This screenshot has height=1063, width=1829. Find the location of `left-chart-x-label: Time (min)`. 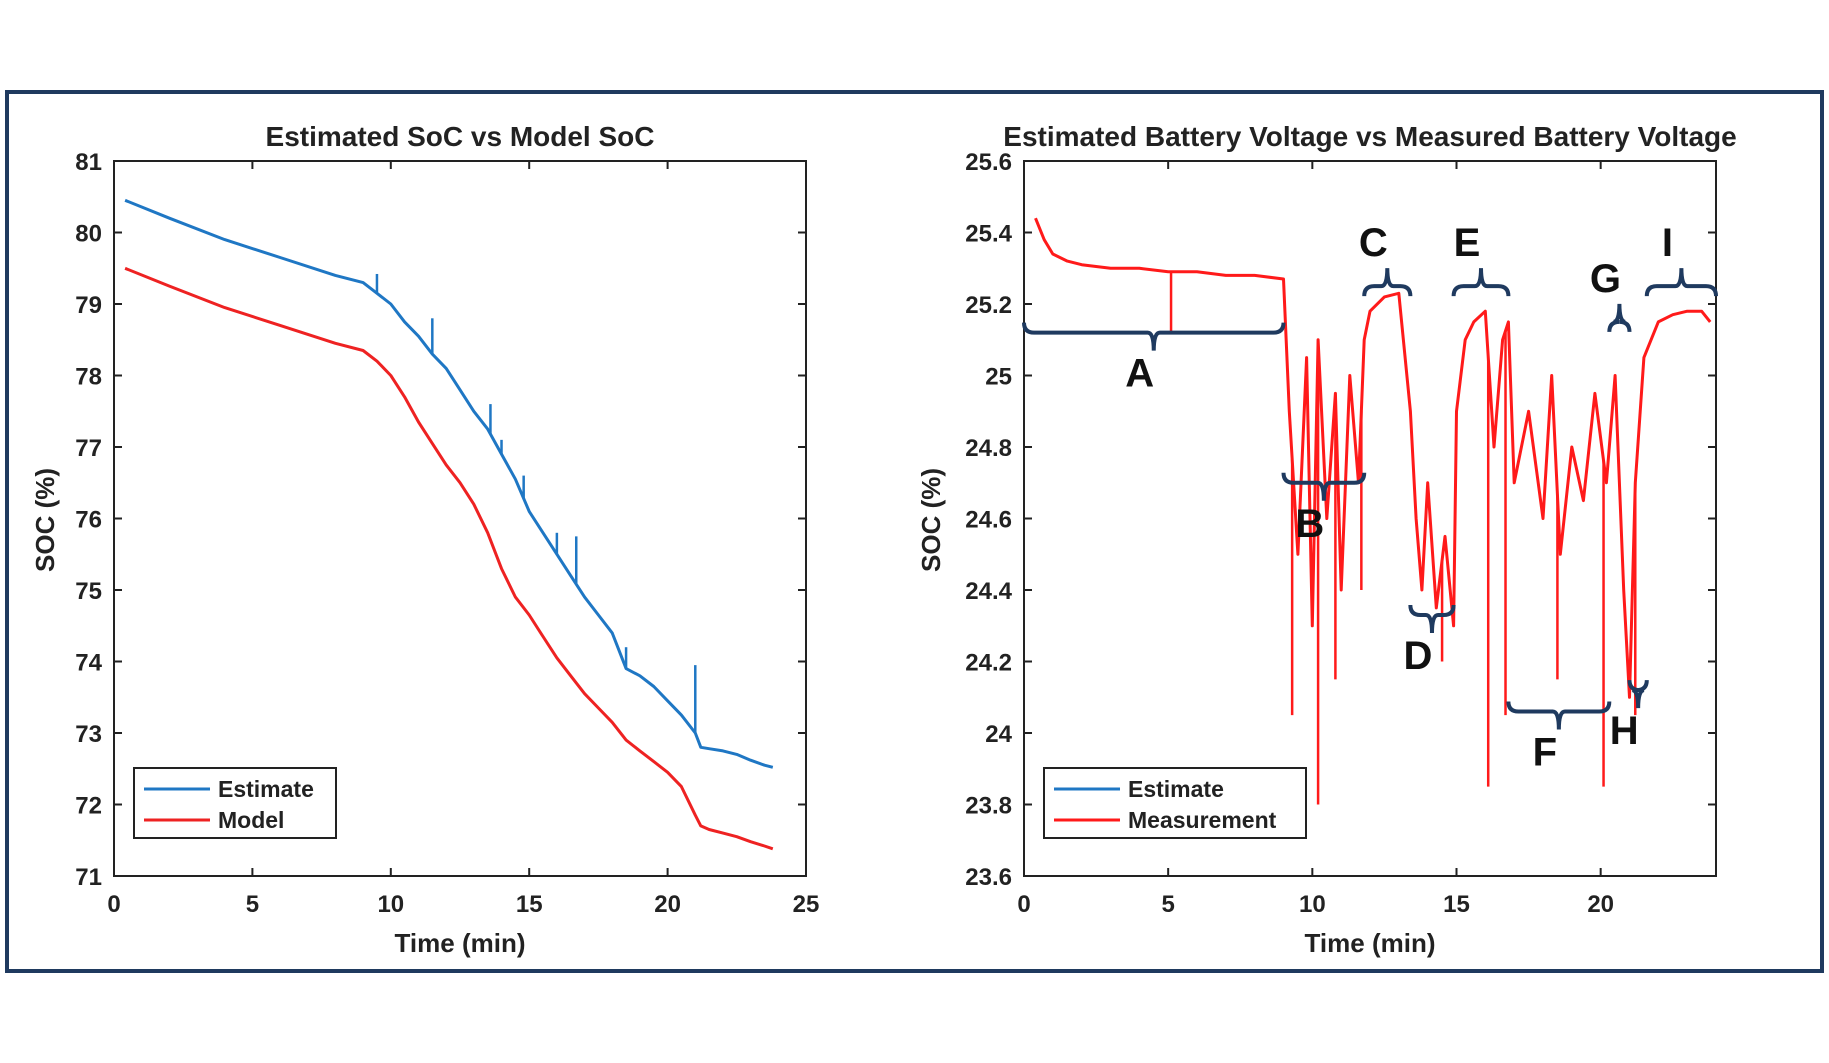

left-chart-x-label: Time (min) is located at coordinates (460, 943).